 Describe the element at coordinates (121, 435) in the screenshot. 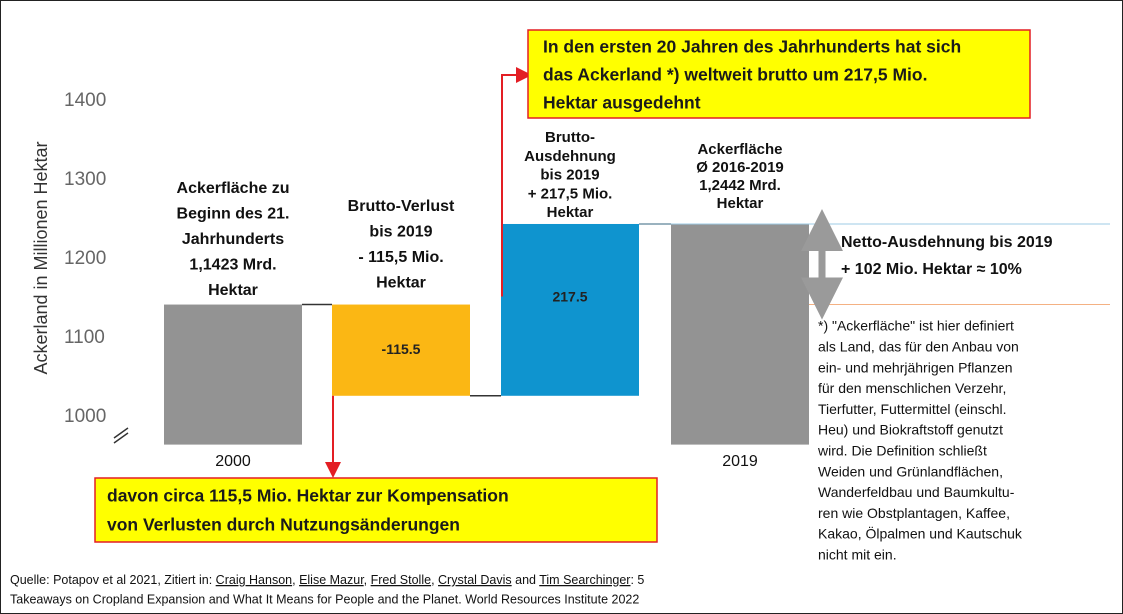

I see `axis-break` at that location.